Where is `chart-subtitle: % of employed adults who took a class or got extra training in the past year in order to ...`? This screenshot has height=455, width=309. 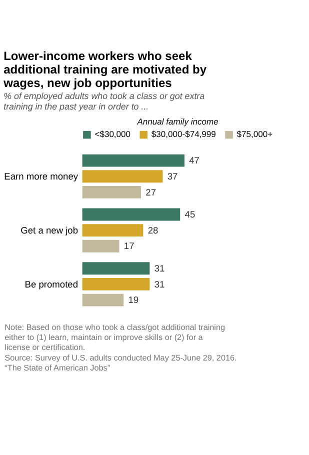
chart-subtitle: % of employed adults who took a class or got extra training in the past year in order to ... is located at coordinates (104, 101).